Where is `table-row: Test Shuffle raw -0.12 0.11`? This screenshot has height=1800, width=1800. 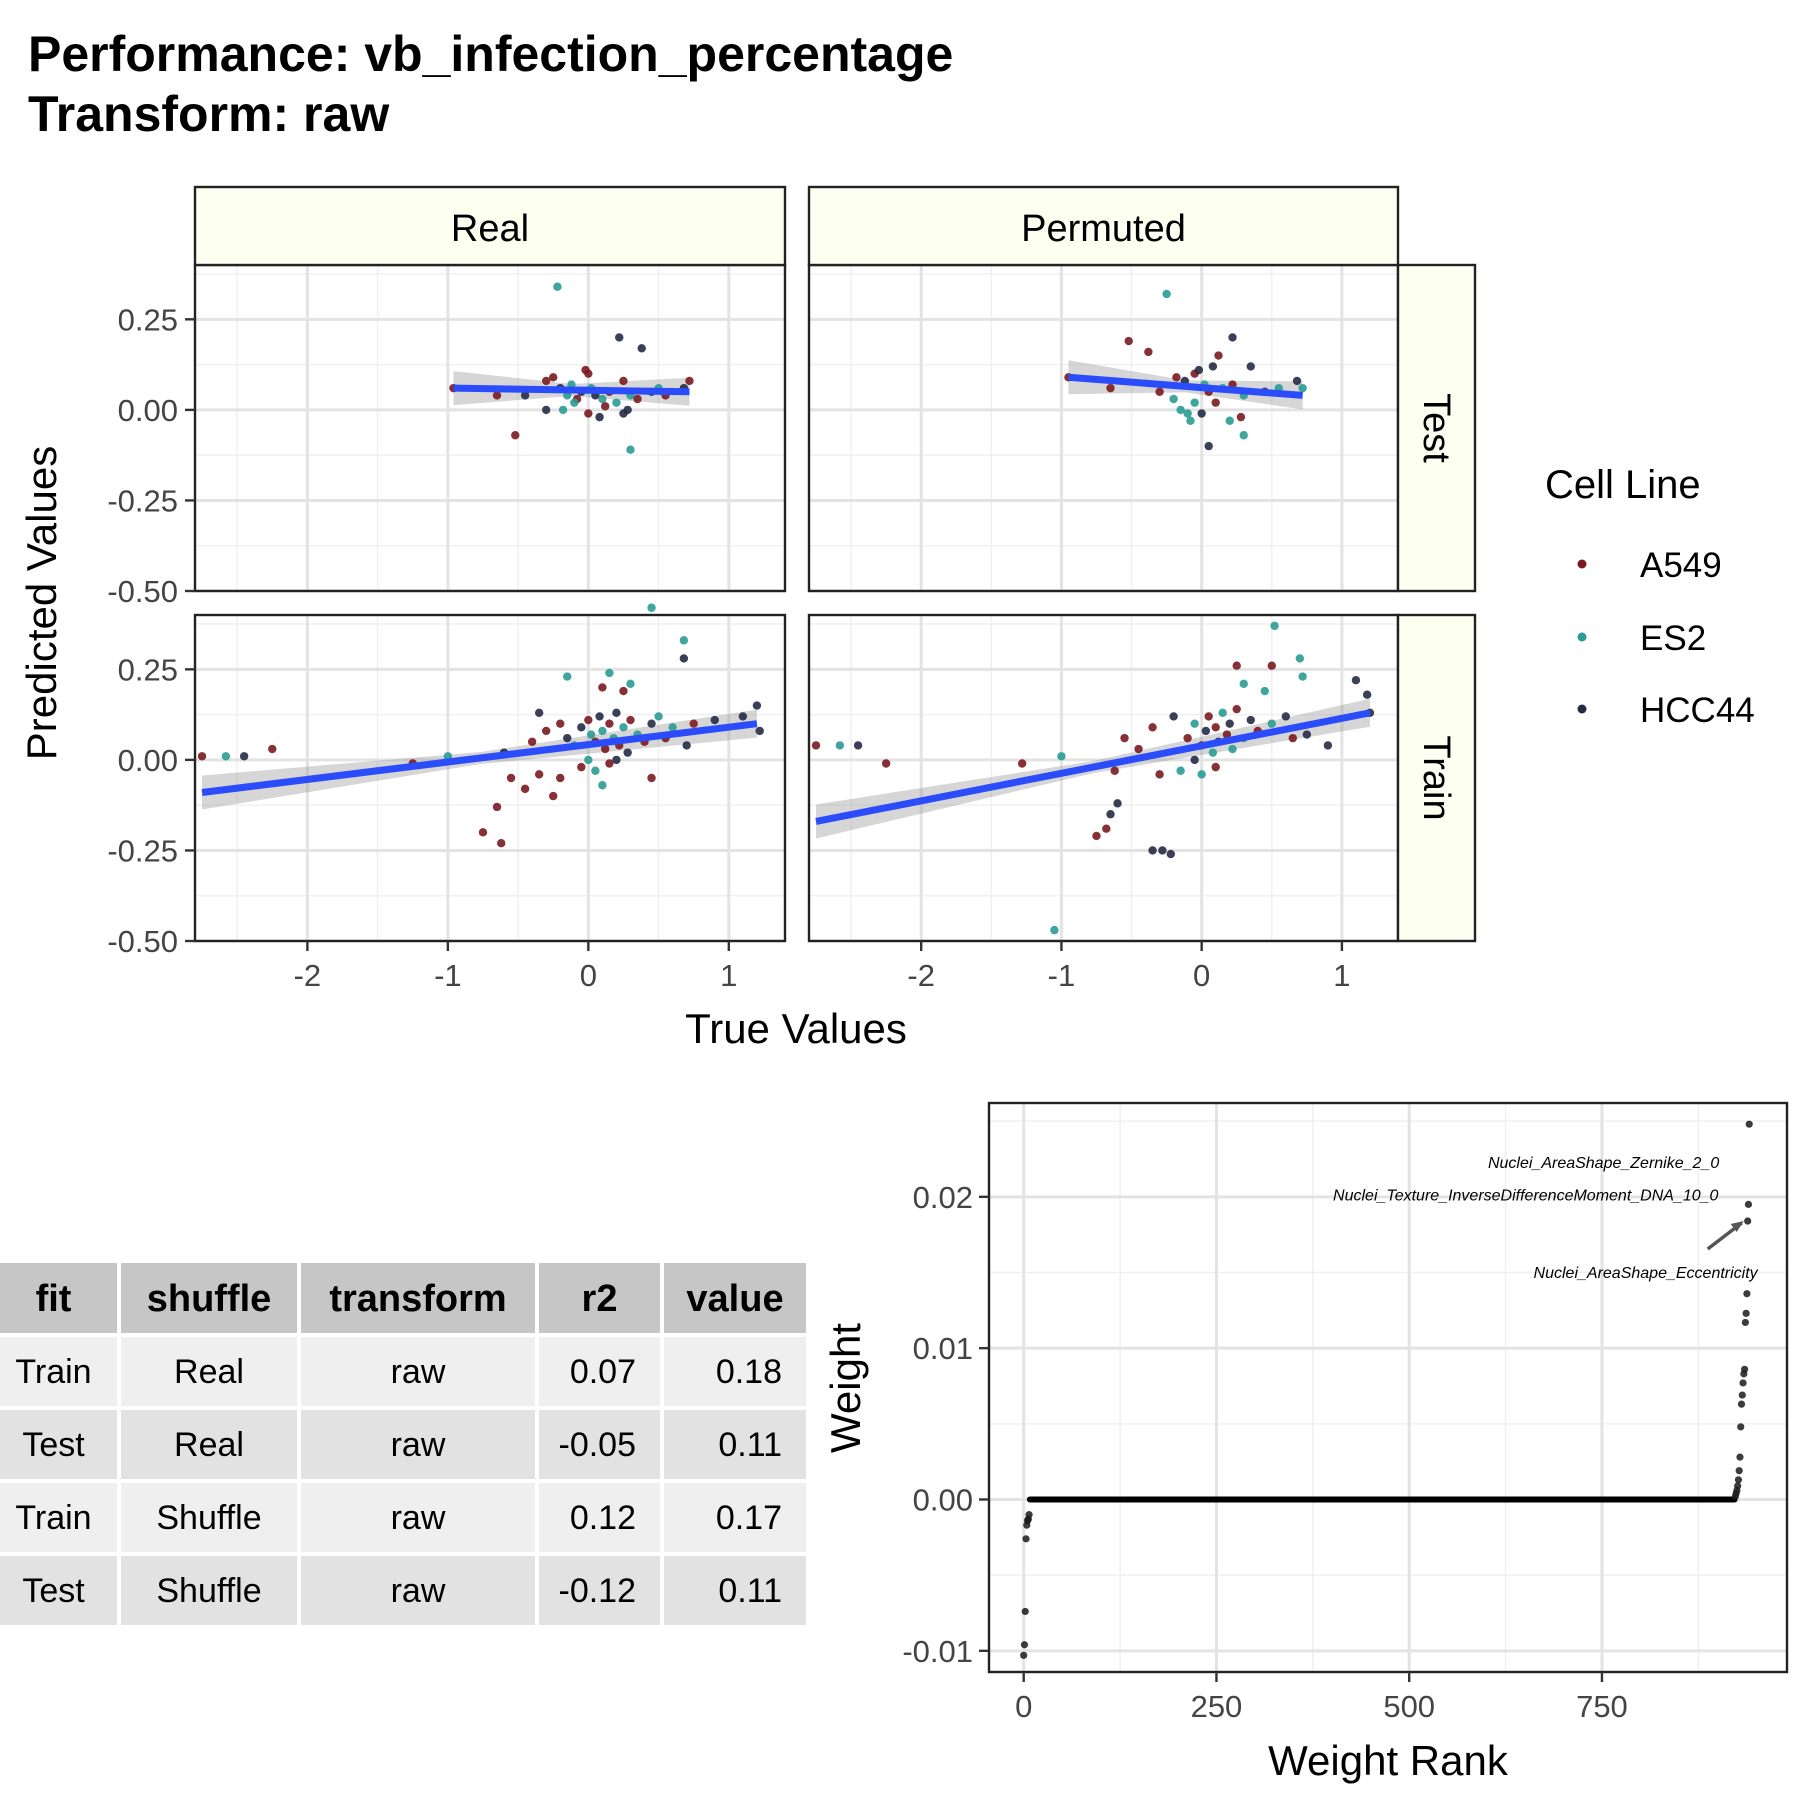 table-row: Test Shuffle raw -0.12 0.11 is located at coordinates (403, 1590).